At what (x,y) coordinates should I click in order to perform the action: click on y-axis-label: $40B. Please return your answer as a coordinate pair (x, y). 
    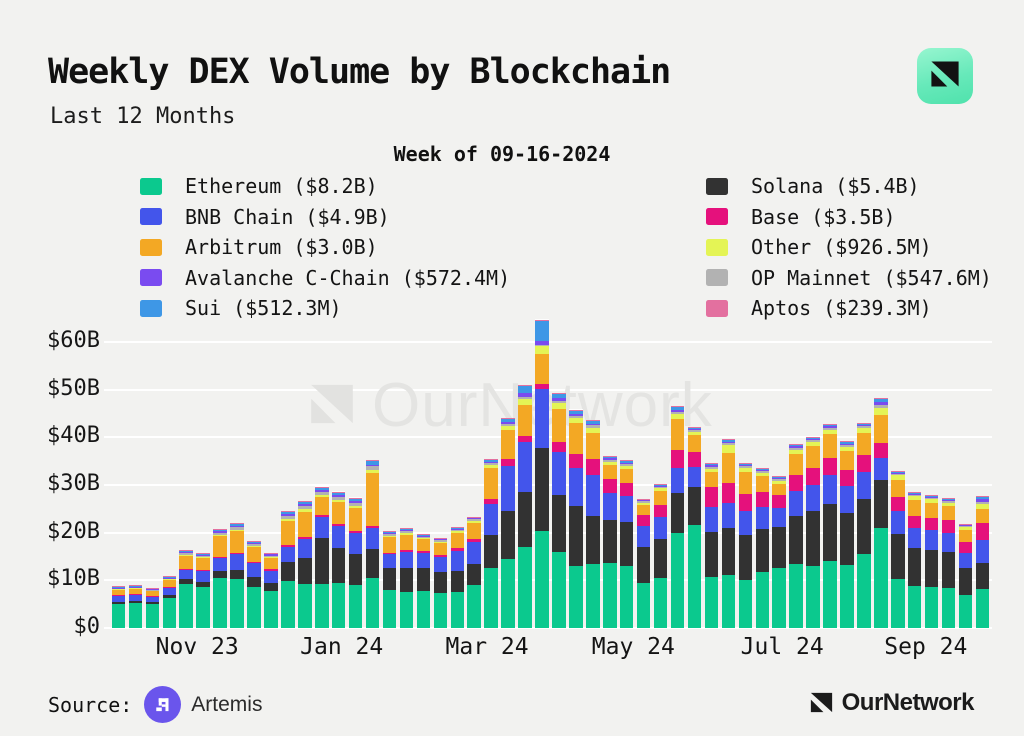
    Looking at the image, I should click on (73, 436).